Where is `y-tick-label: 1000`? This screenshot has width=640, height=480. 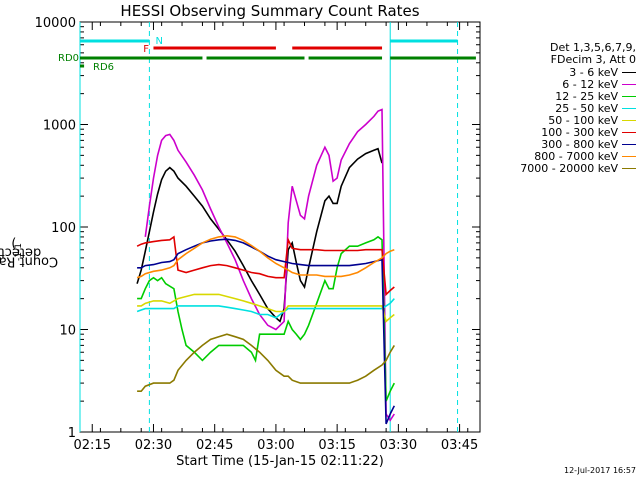
y-tick-label: 1000 is located at coordinates (59, 126).